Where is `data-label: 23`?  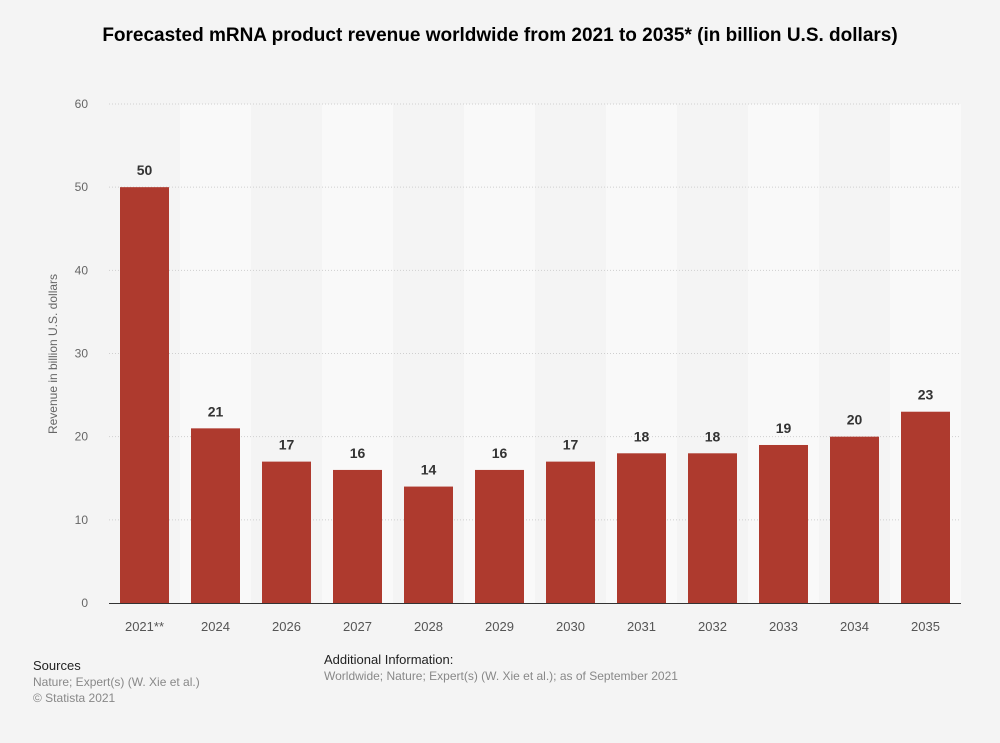
data-label: 23 is located at coordinates (926, 395).